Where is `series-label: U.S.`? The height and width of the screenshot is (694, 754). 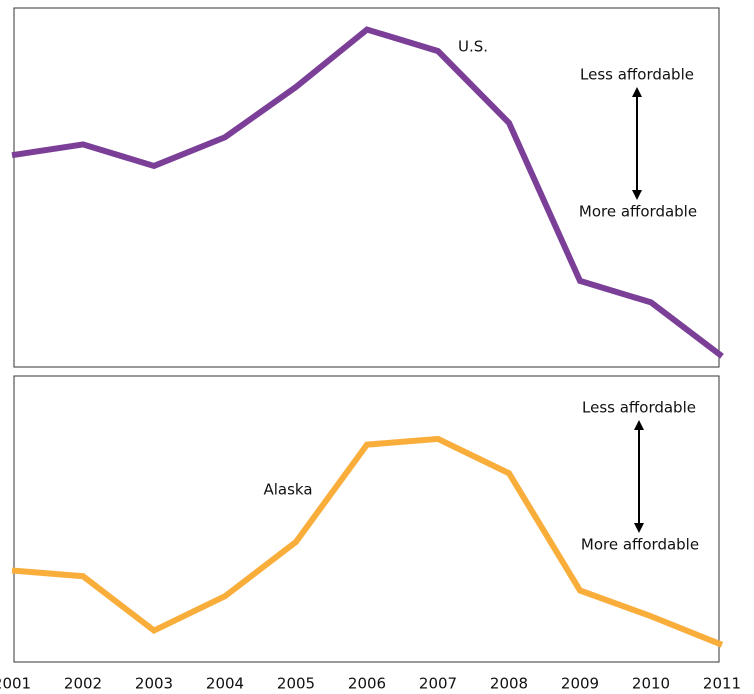
series-label: U.S. is located at coordinates (473, 47).